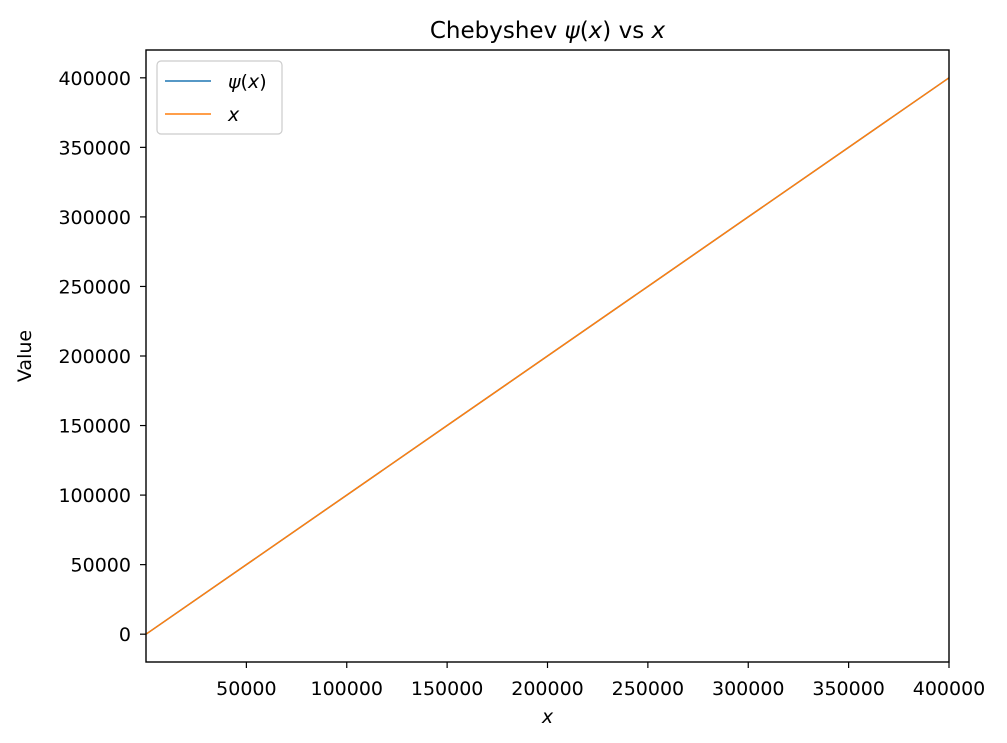 Image resolution: width=1007 pixels, height=743 pixels. I want to click on chart-title: Chebyshev ψ(x) vs x, so click(548, 31).